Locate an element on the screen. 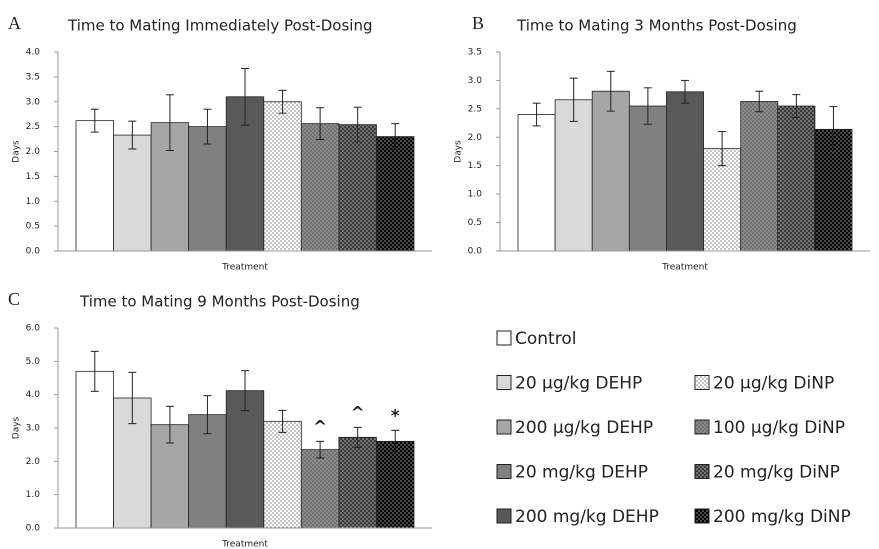  panel-label: A is located at coordinates (14, 23).